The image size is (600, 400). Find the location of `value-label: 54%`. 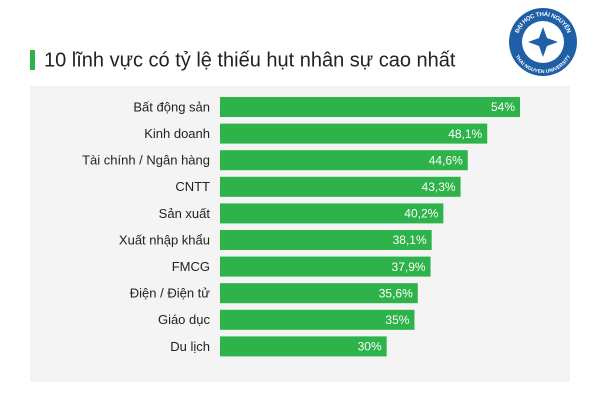

value-label: 54% is located at coordinates (503, 107).